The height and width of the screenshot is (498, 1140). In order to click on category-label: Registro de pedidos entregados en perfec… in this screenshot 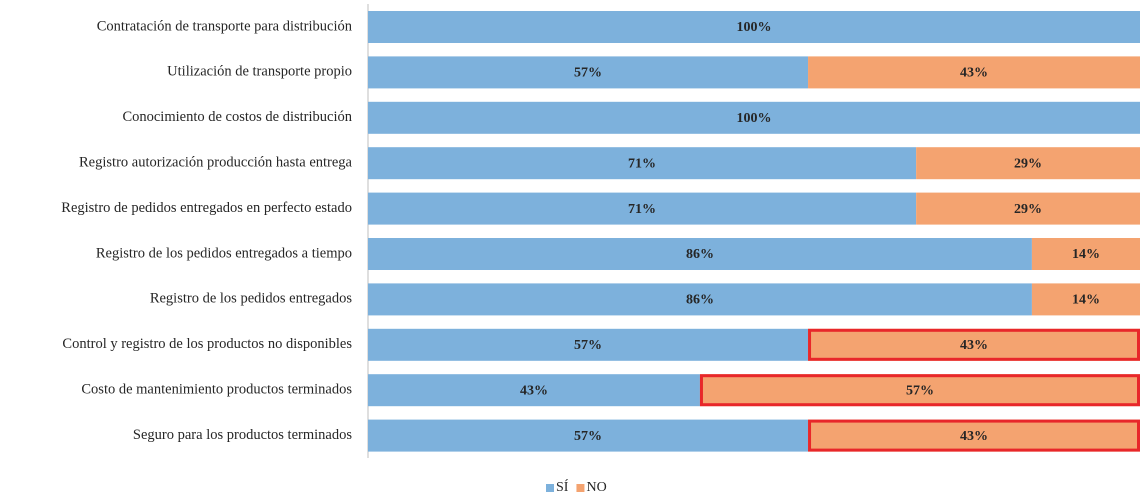, I will do `click(206, 208)`.